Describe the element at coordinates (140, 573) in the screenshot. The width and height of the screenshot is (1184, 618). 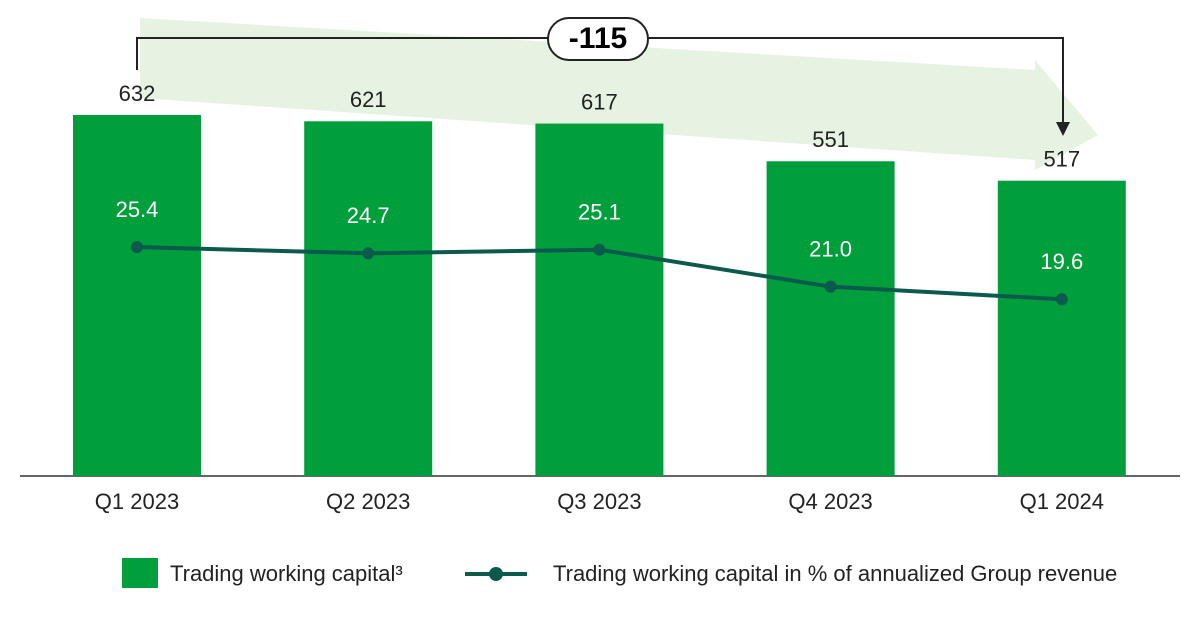
I see `legend-swatch-bar` at that location.